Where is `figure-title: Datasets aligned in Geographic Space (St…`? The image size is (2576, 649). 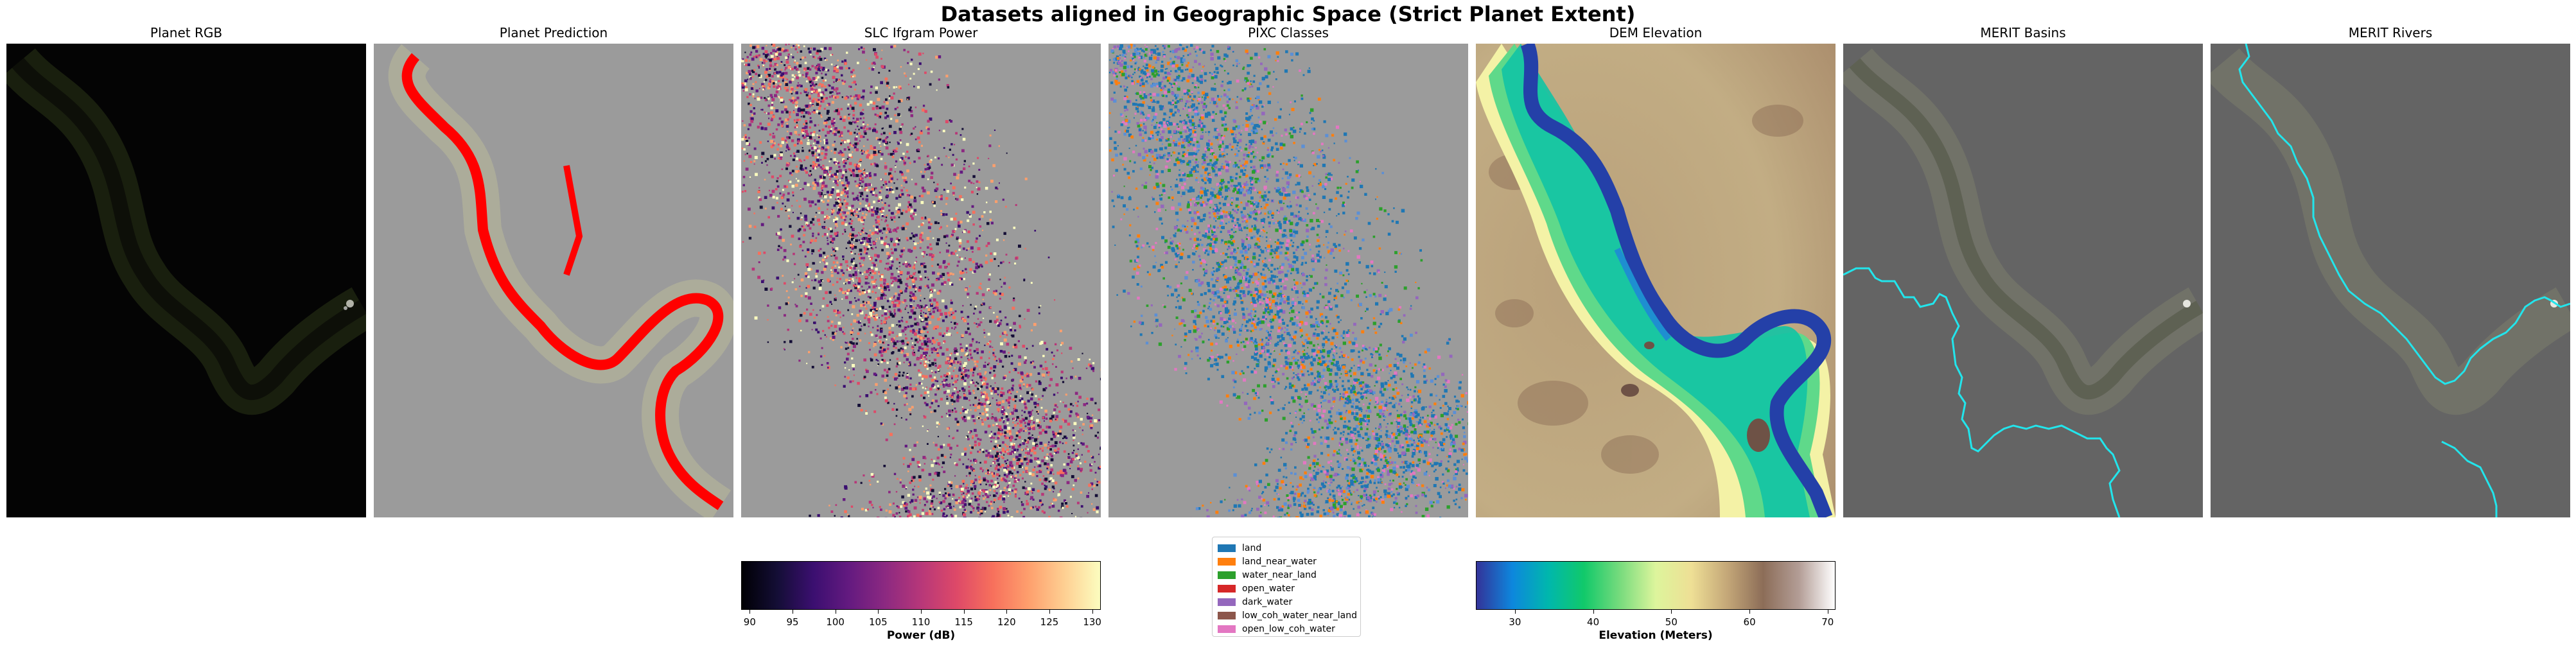 figure-title: Datasets aligned in Geographic Space (St… is located at coordinates (1288, 14).